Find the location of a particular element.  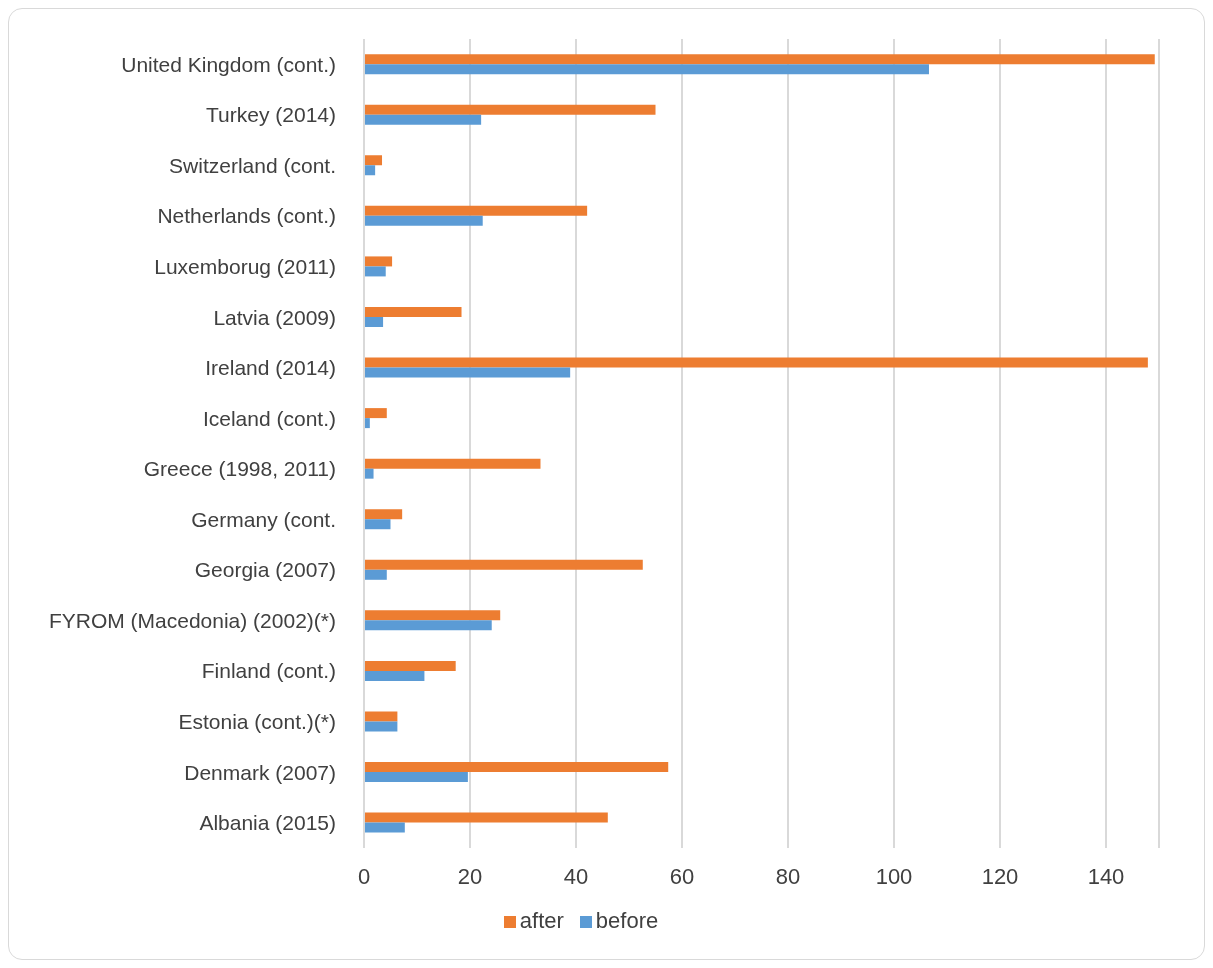

legend-label: after is located at coordinates (541, 920).